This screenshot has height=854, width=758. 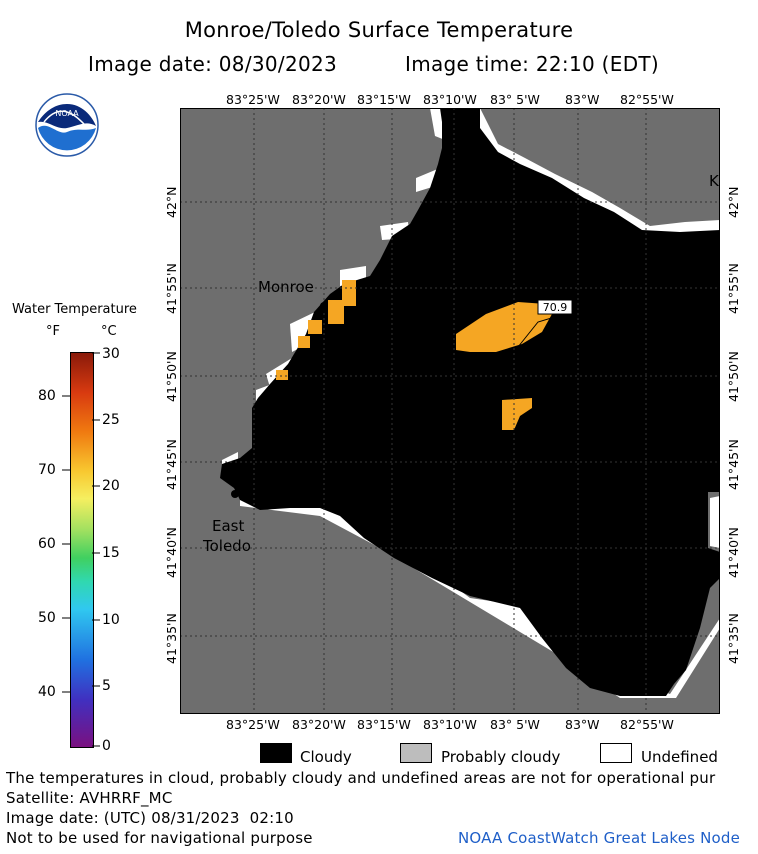 I want to click on east-toledo-dot, so click(x=235, y=494).